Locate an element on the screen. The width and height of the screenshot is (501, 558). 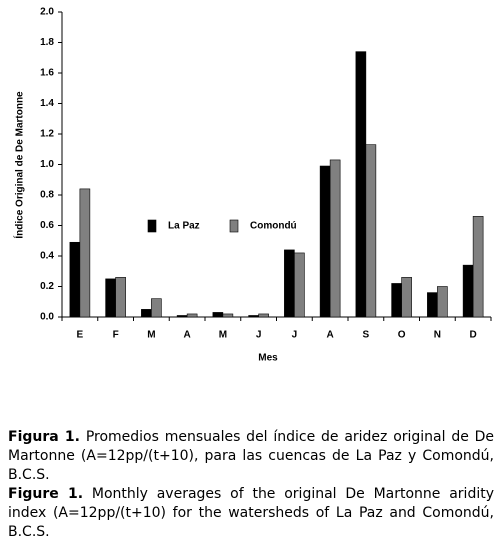
y-axis-label: Índice Original de De Martonne is located at coordinates (19, 165).